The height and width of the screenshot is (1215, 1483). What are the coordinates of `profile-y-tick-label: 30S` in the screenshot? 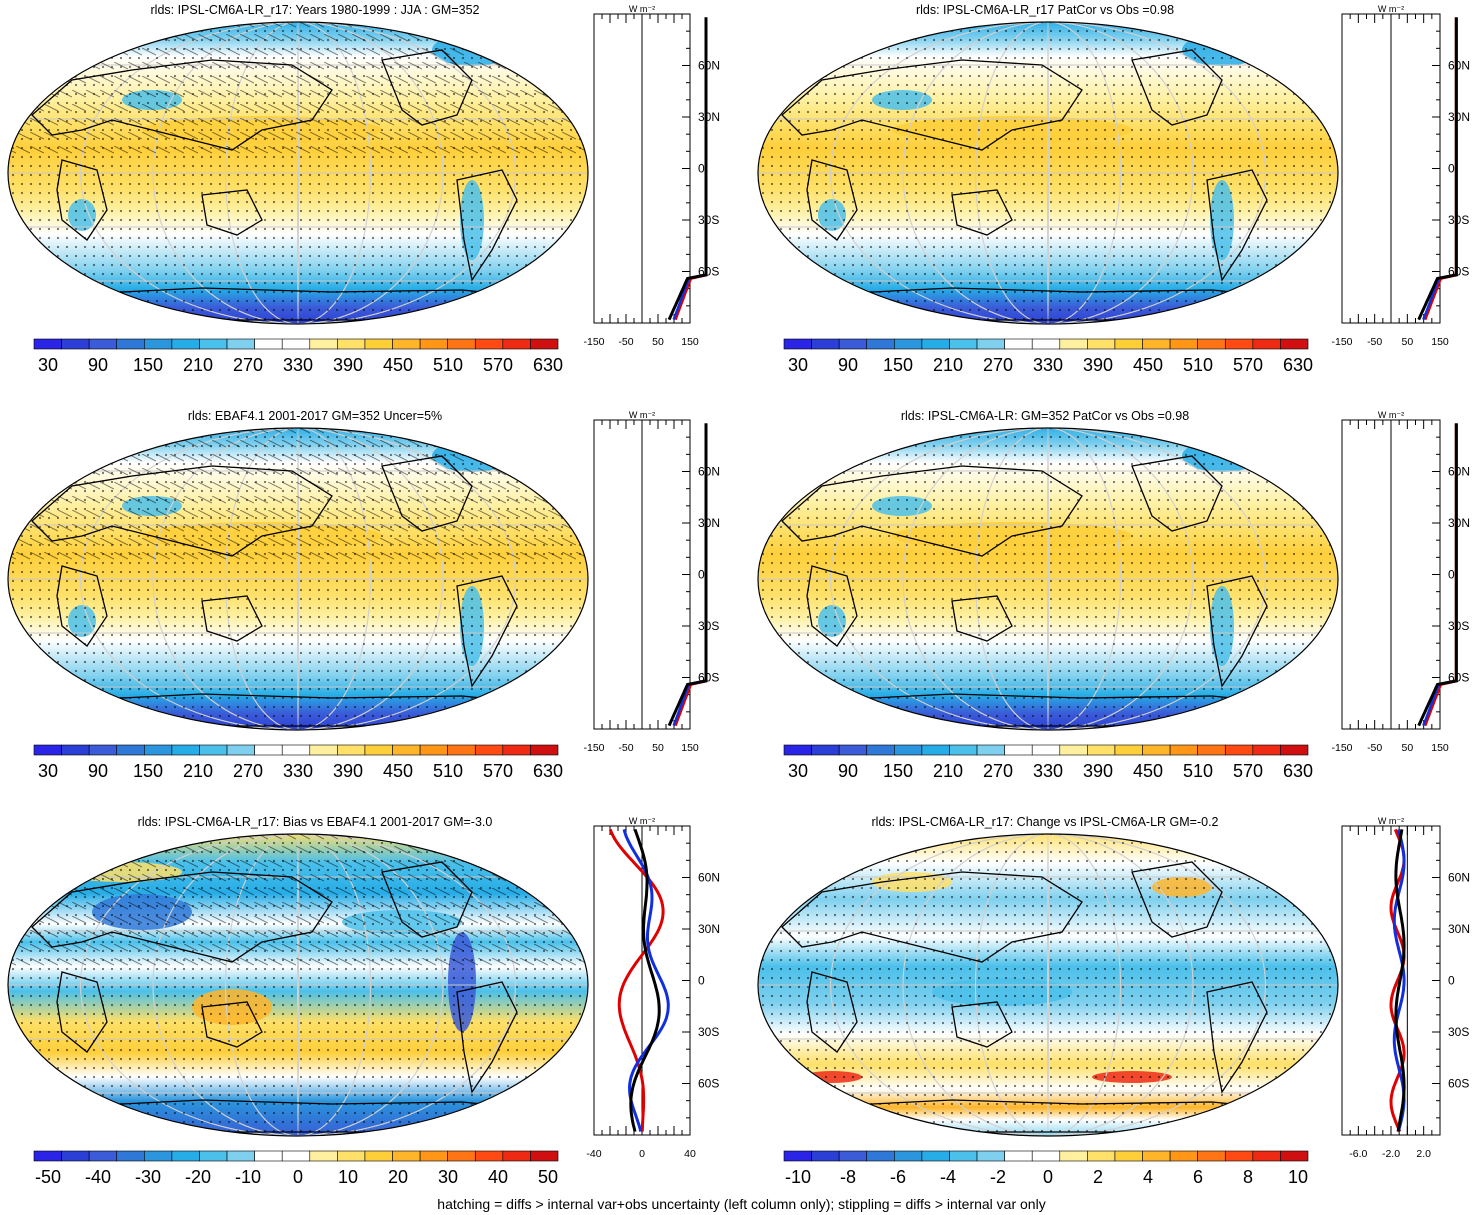 It's located at (708, 626).